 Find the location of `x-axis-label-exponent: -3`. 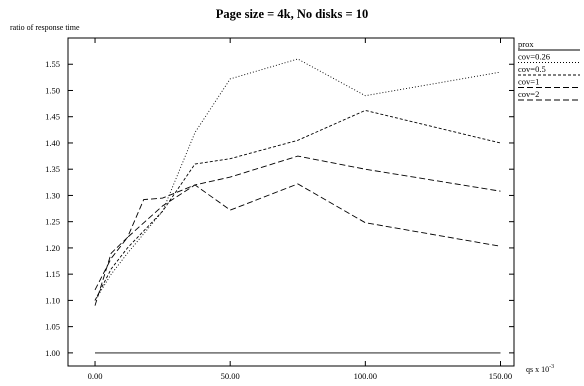

x-axis-label-exponent: -3 is located at coordinates (551, 367).